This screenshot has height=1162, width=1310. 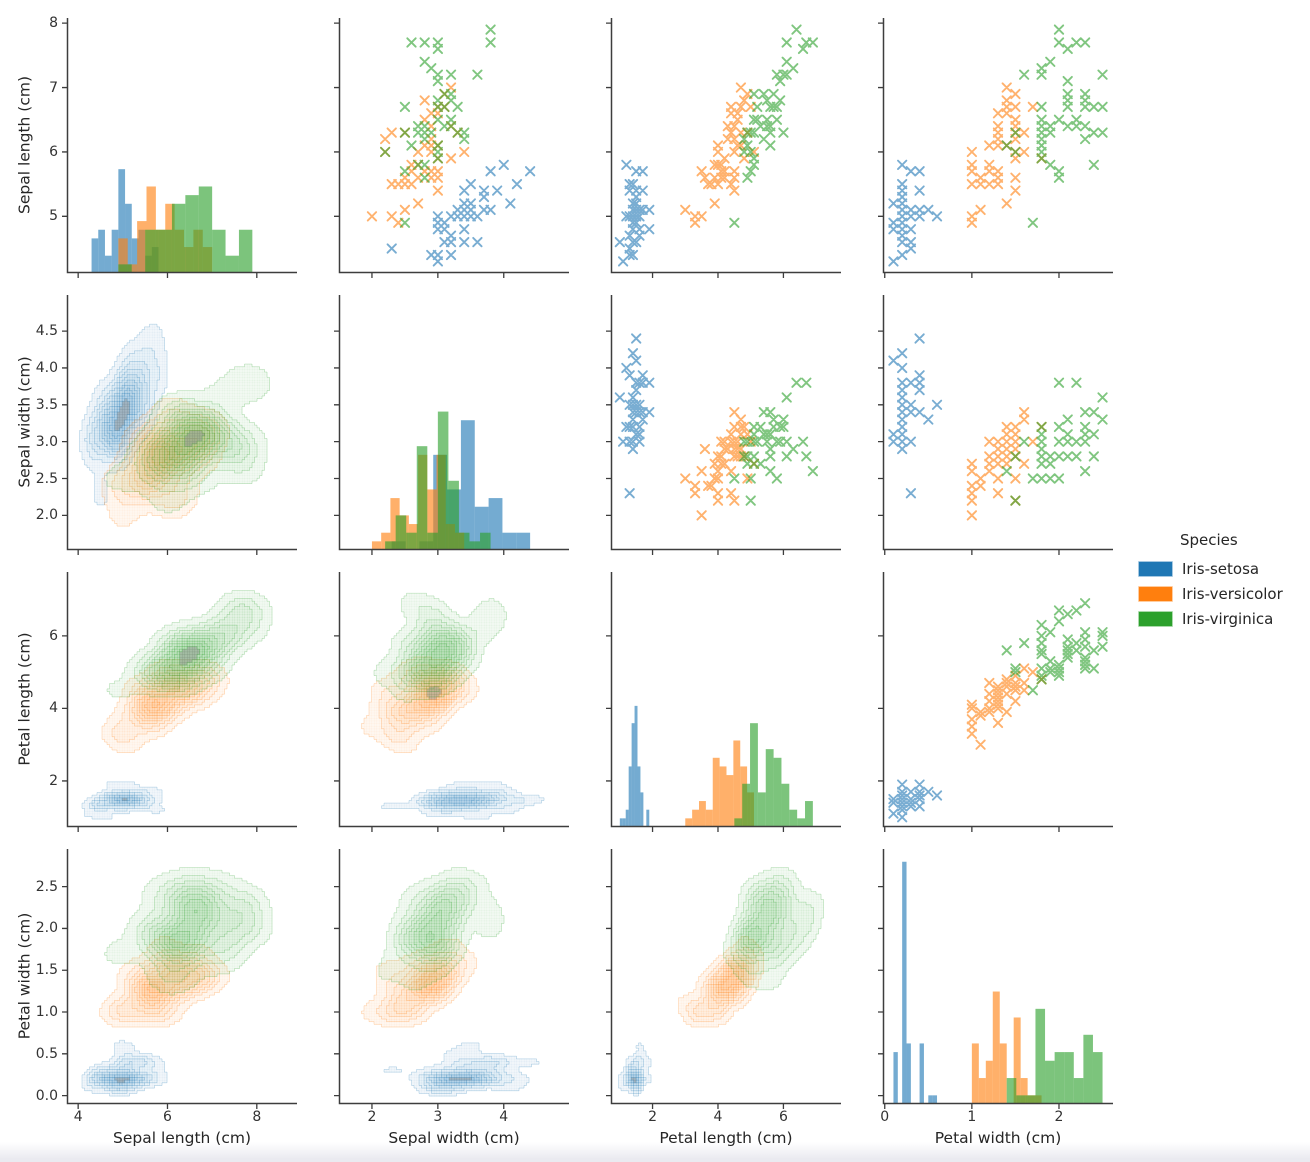 I want to click on subplot-r3c3-canvas, so click(x=723, y=703).